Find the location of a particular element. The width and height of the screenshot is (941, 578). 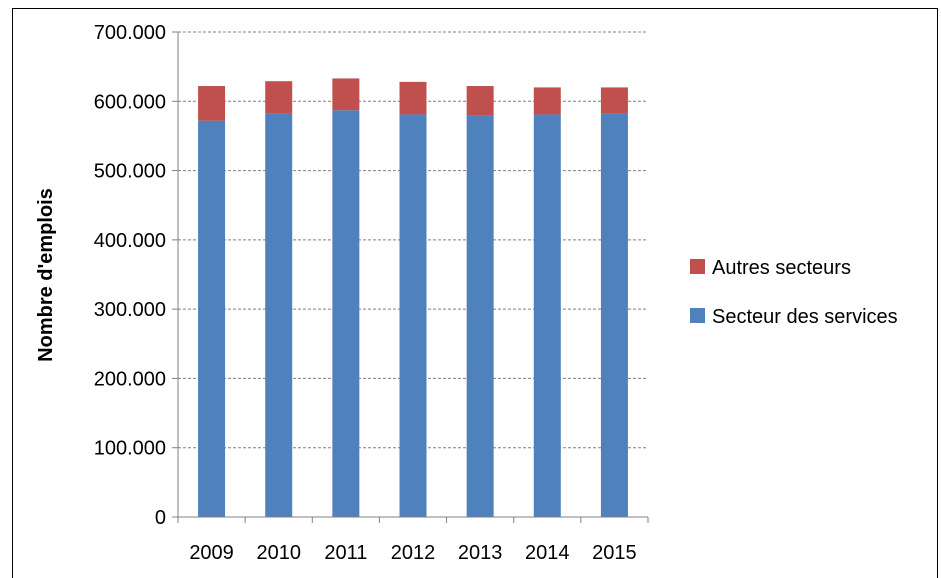

y-tick-label: 300.000 is located at coordinates (130, 310).